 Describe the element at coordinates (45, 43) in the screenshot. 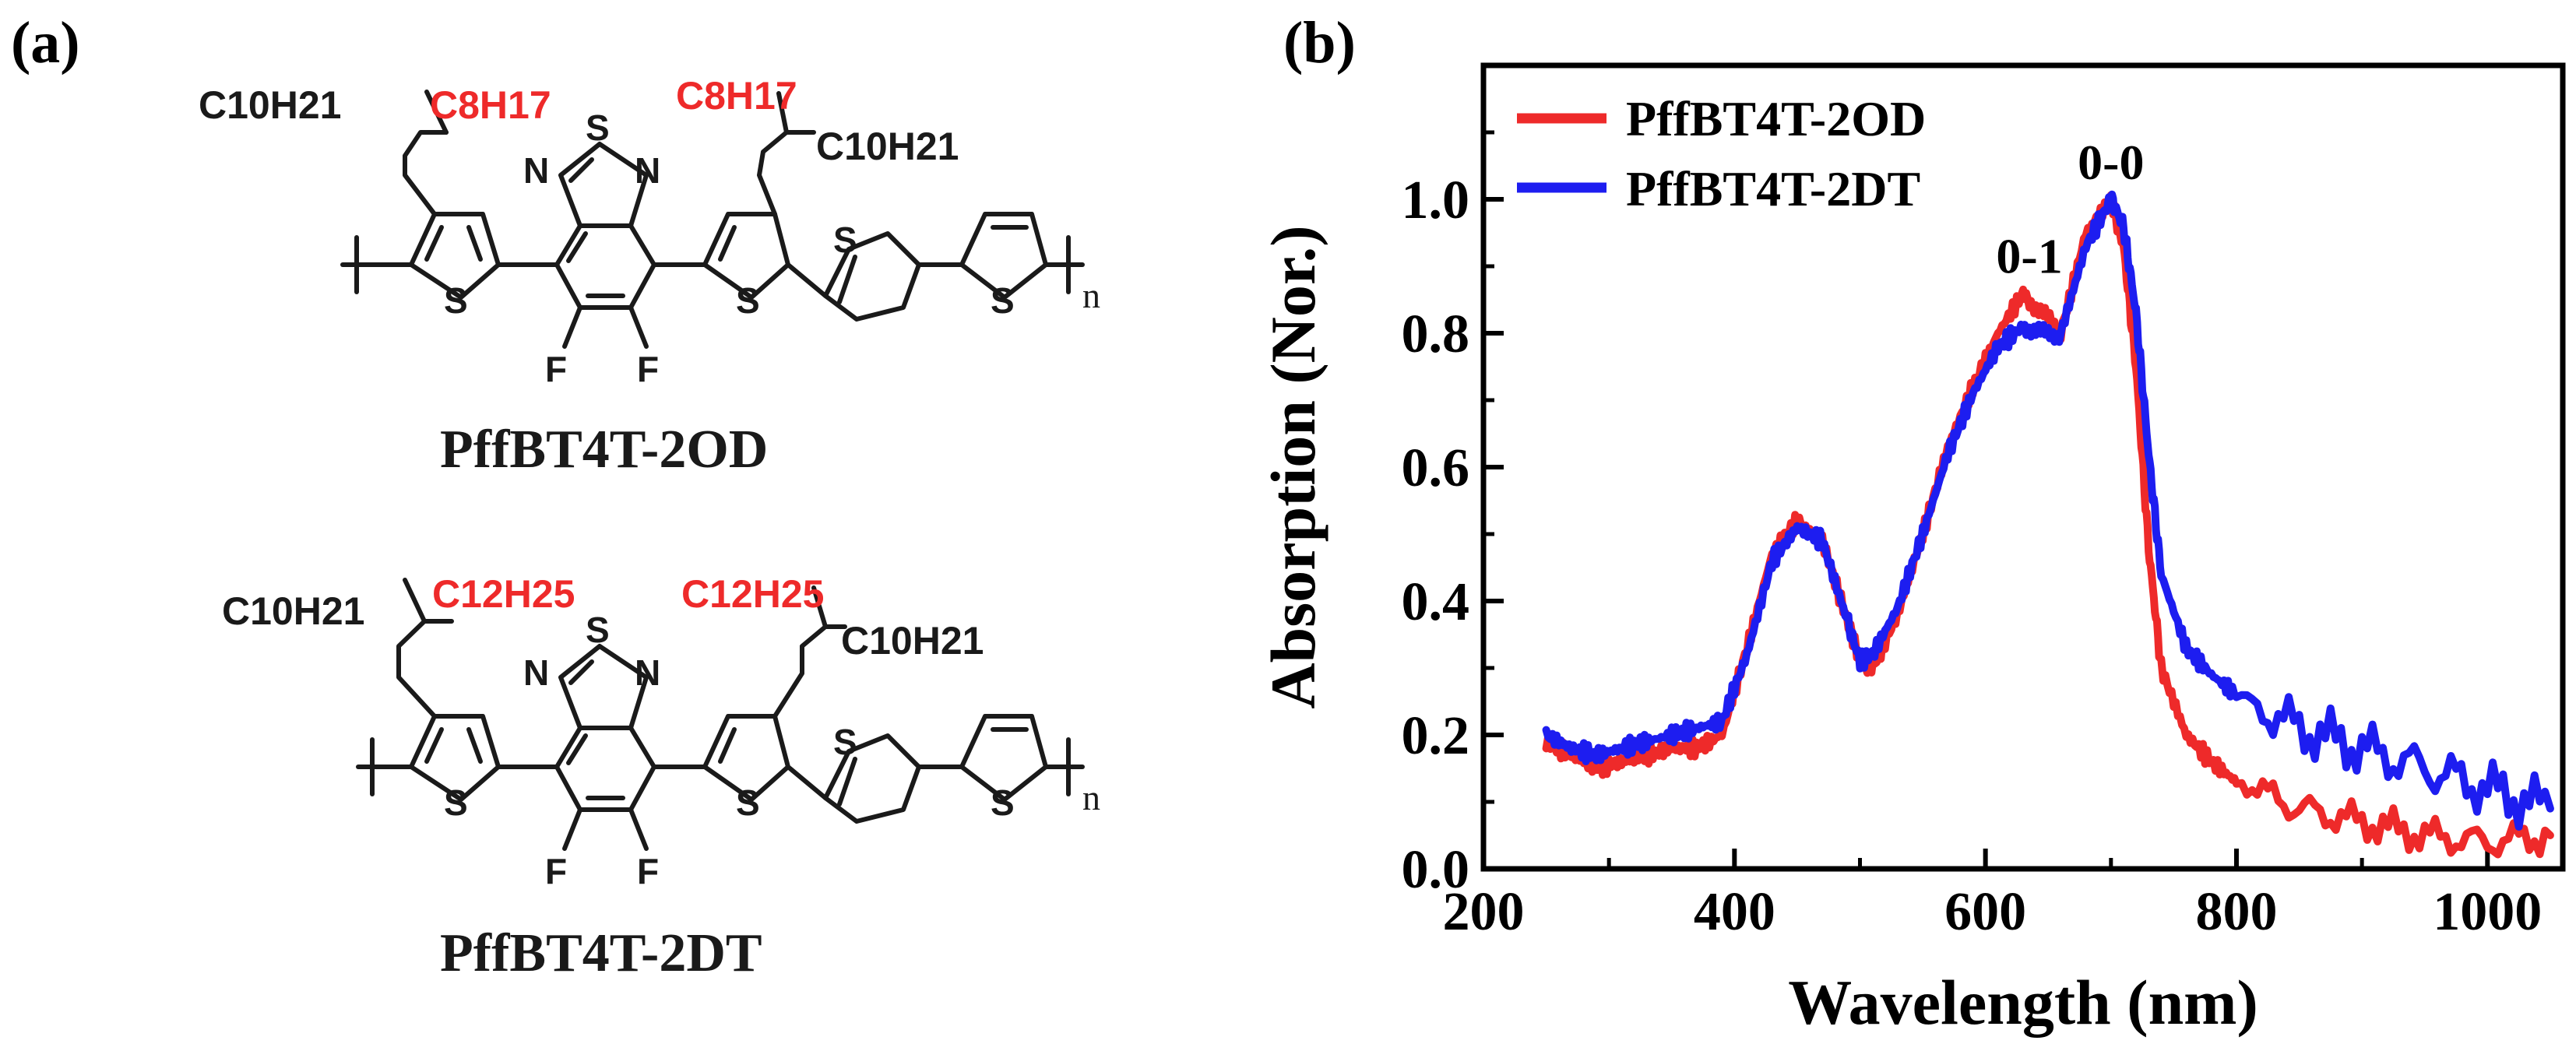

I see `panel-a-label: (a)` at that location.